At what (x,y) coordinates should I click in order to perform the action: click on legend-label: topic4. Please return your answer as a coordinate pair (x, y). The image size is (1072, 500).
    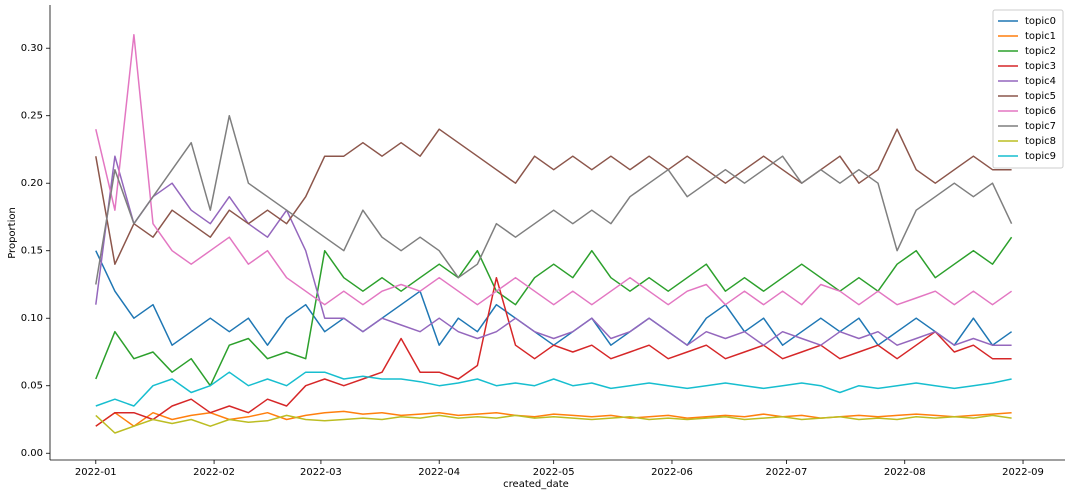
    Looking at the image, I should click on (1040, 81).